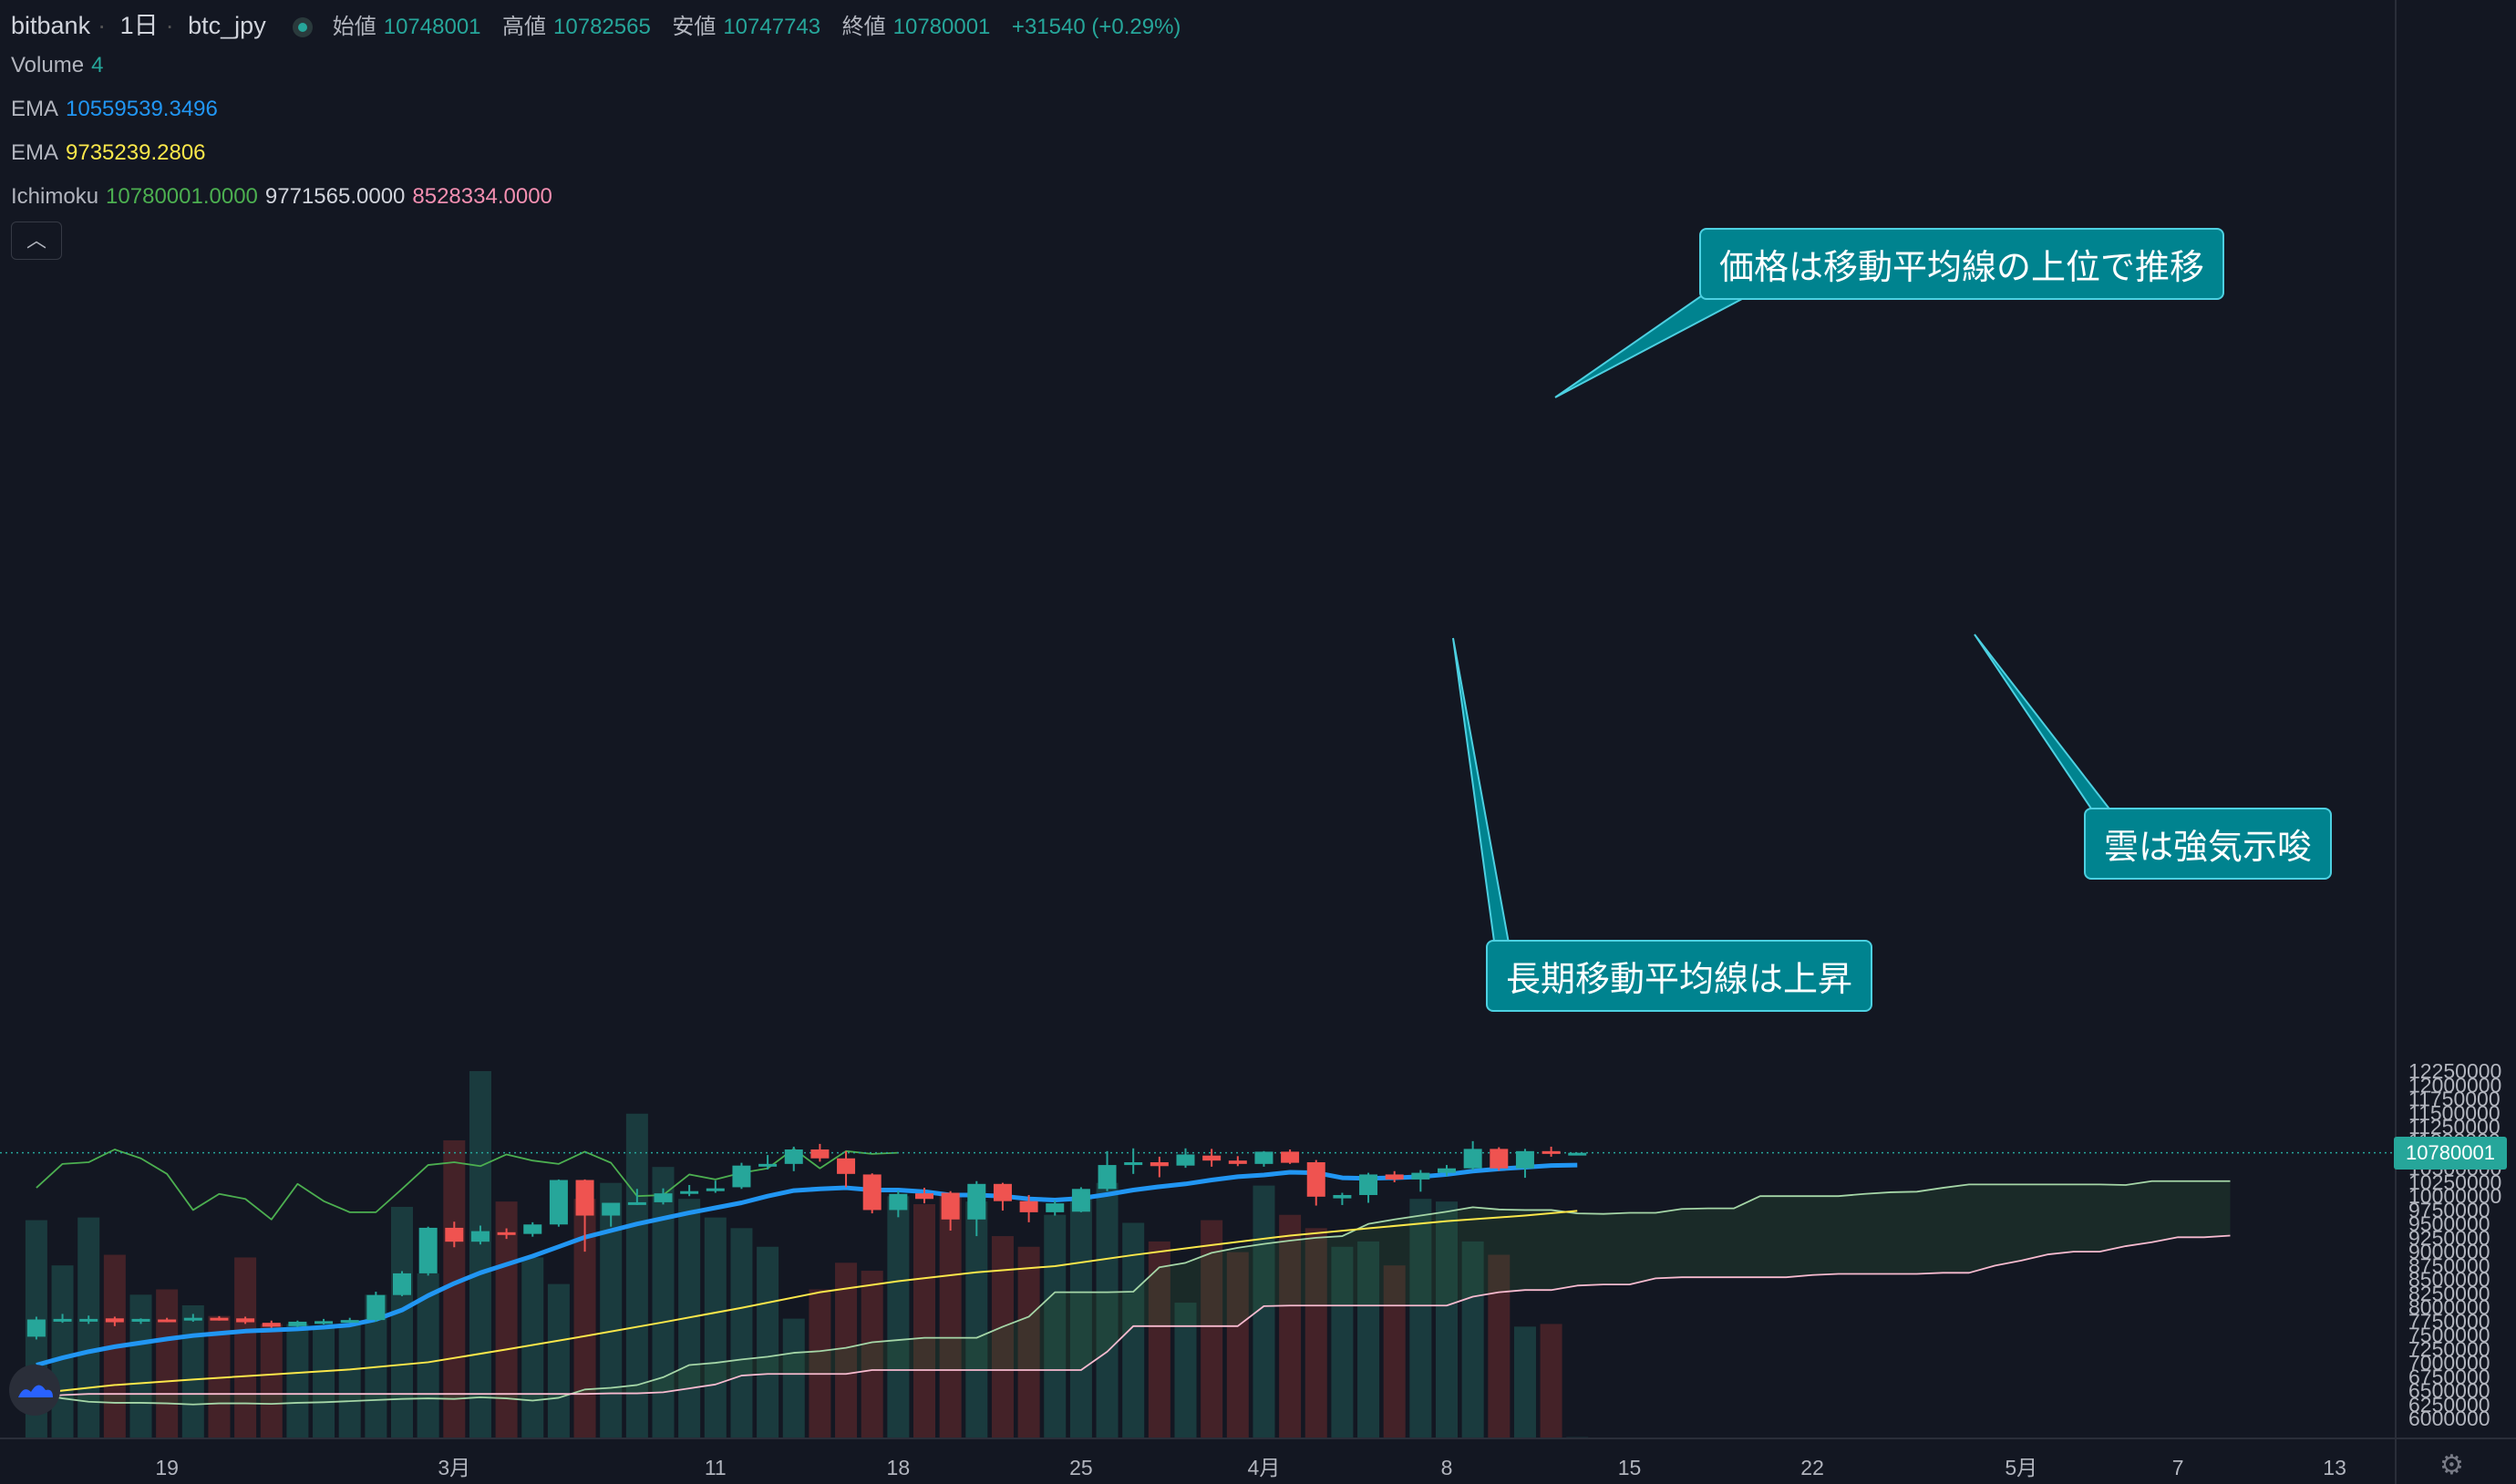 This screenshot has width=2516, height=1484. Describe the element at coordinates (112, 153) in the screenshot. I see `ema-slow-legend: EMA 9735239.2806` at that location.